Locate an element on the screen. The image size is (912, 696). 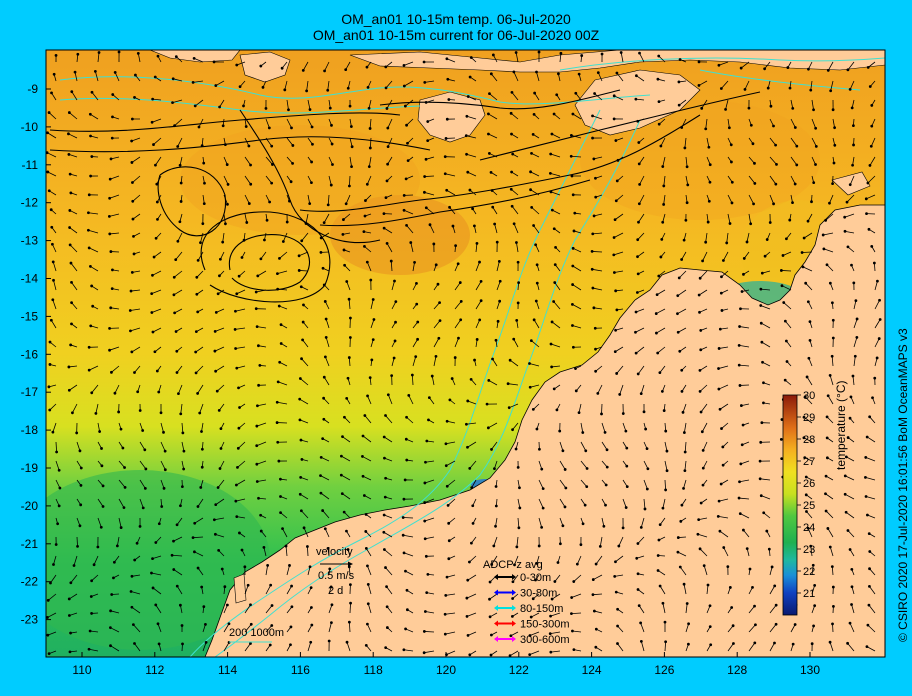
title-line-1: OM_an01 10-15m temp. 06-Jul-2020 is located at coordinates (456, 19).